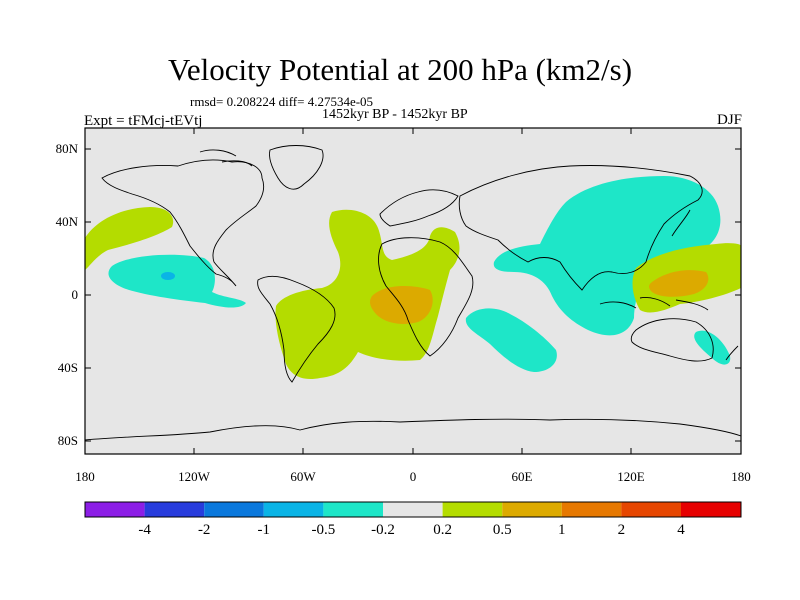 Image resolution: width=800 pixels, height=600 pixels. Describe the element at coordinates (426, 297) in the screenshot. I see `coast-africa` at that location.